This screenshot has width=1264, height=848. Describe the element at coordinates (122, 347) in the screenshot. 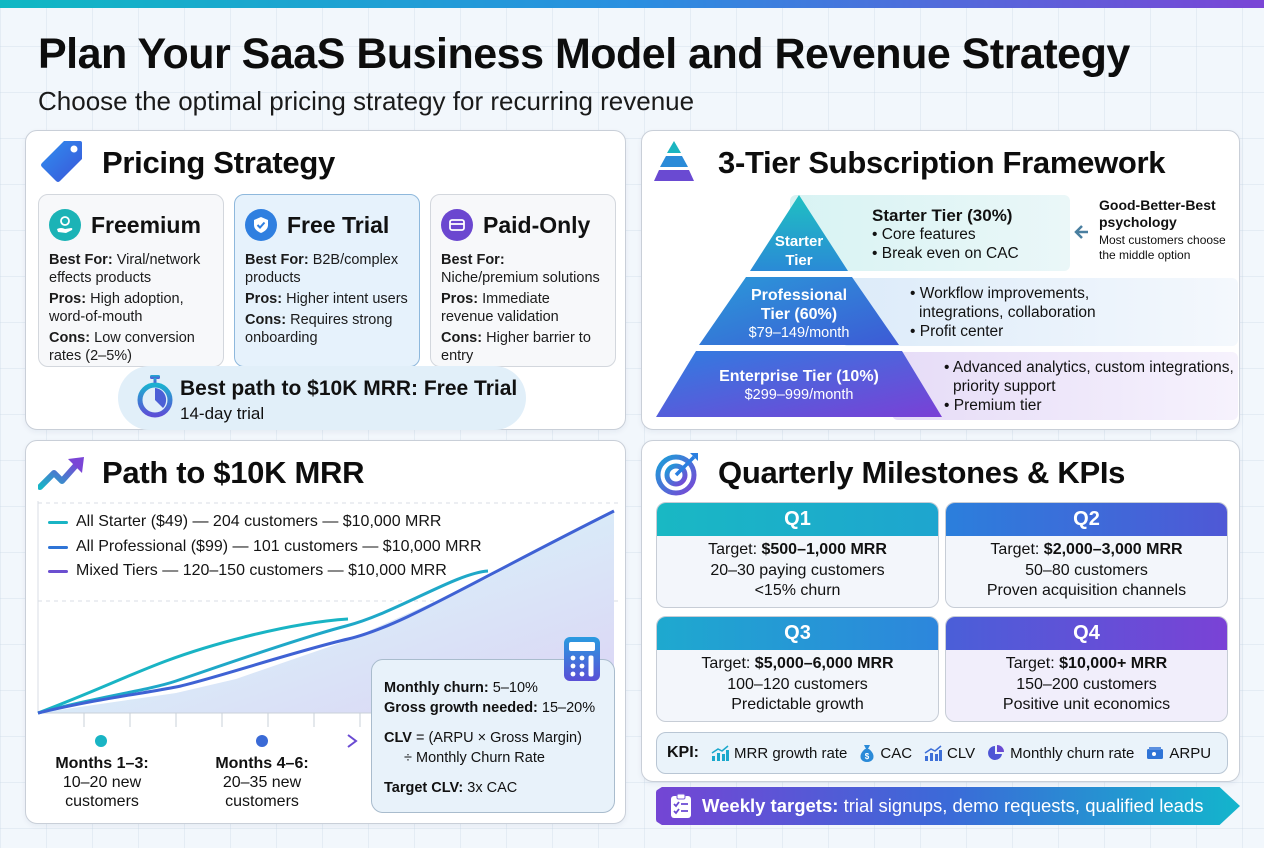

I see `cons-text: Cons: Low conversion rates (2–5%)` at that location.